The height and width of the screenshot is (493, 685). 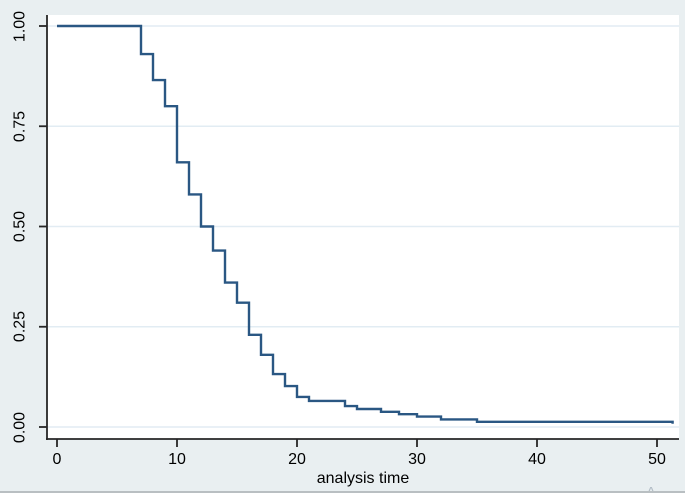 I want to click on x-tick-label: 30, so click(x=417, y=459).